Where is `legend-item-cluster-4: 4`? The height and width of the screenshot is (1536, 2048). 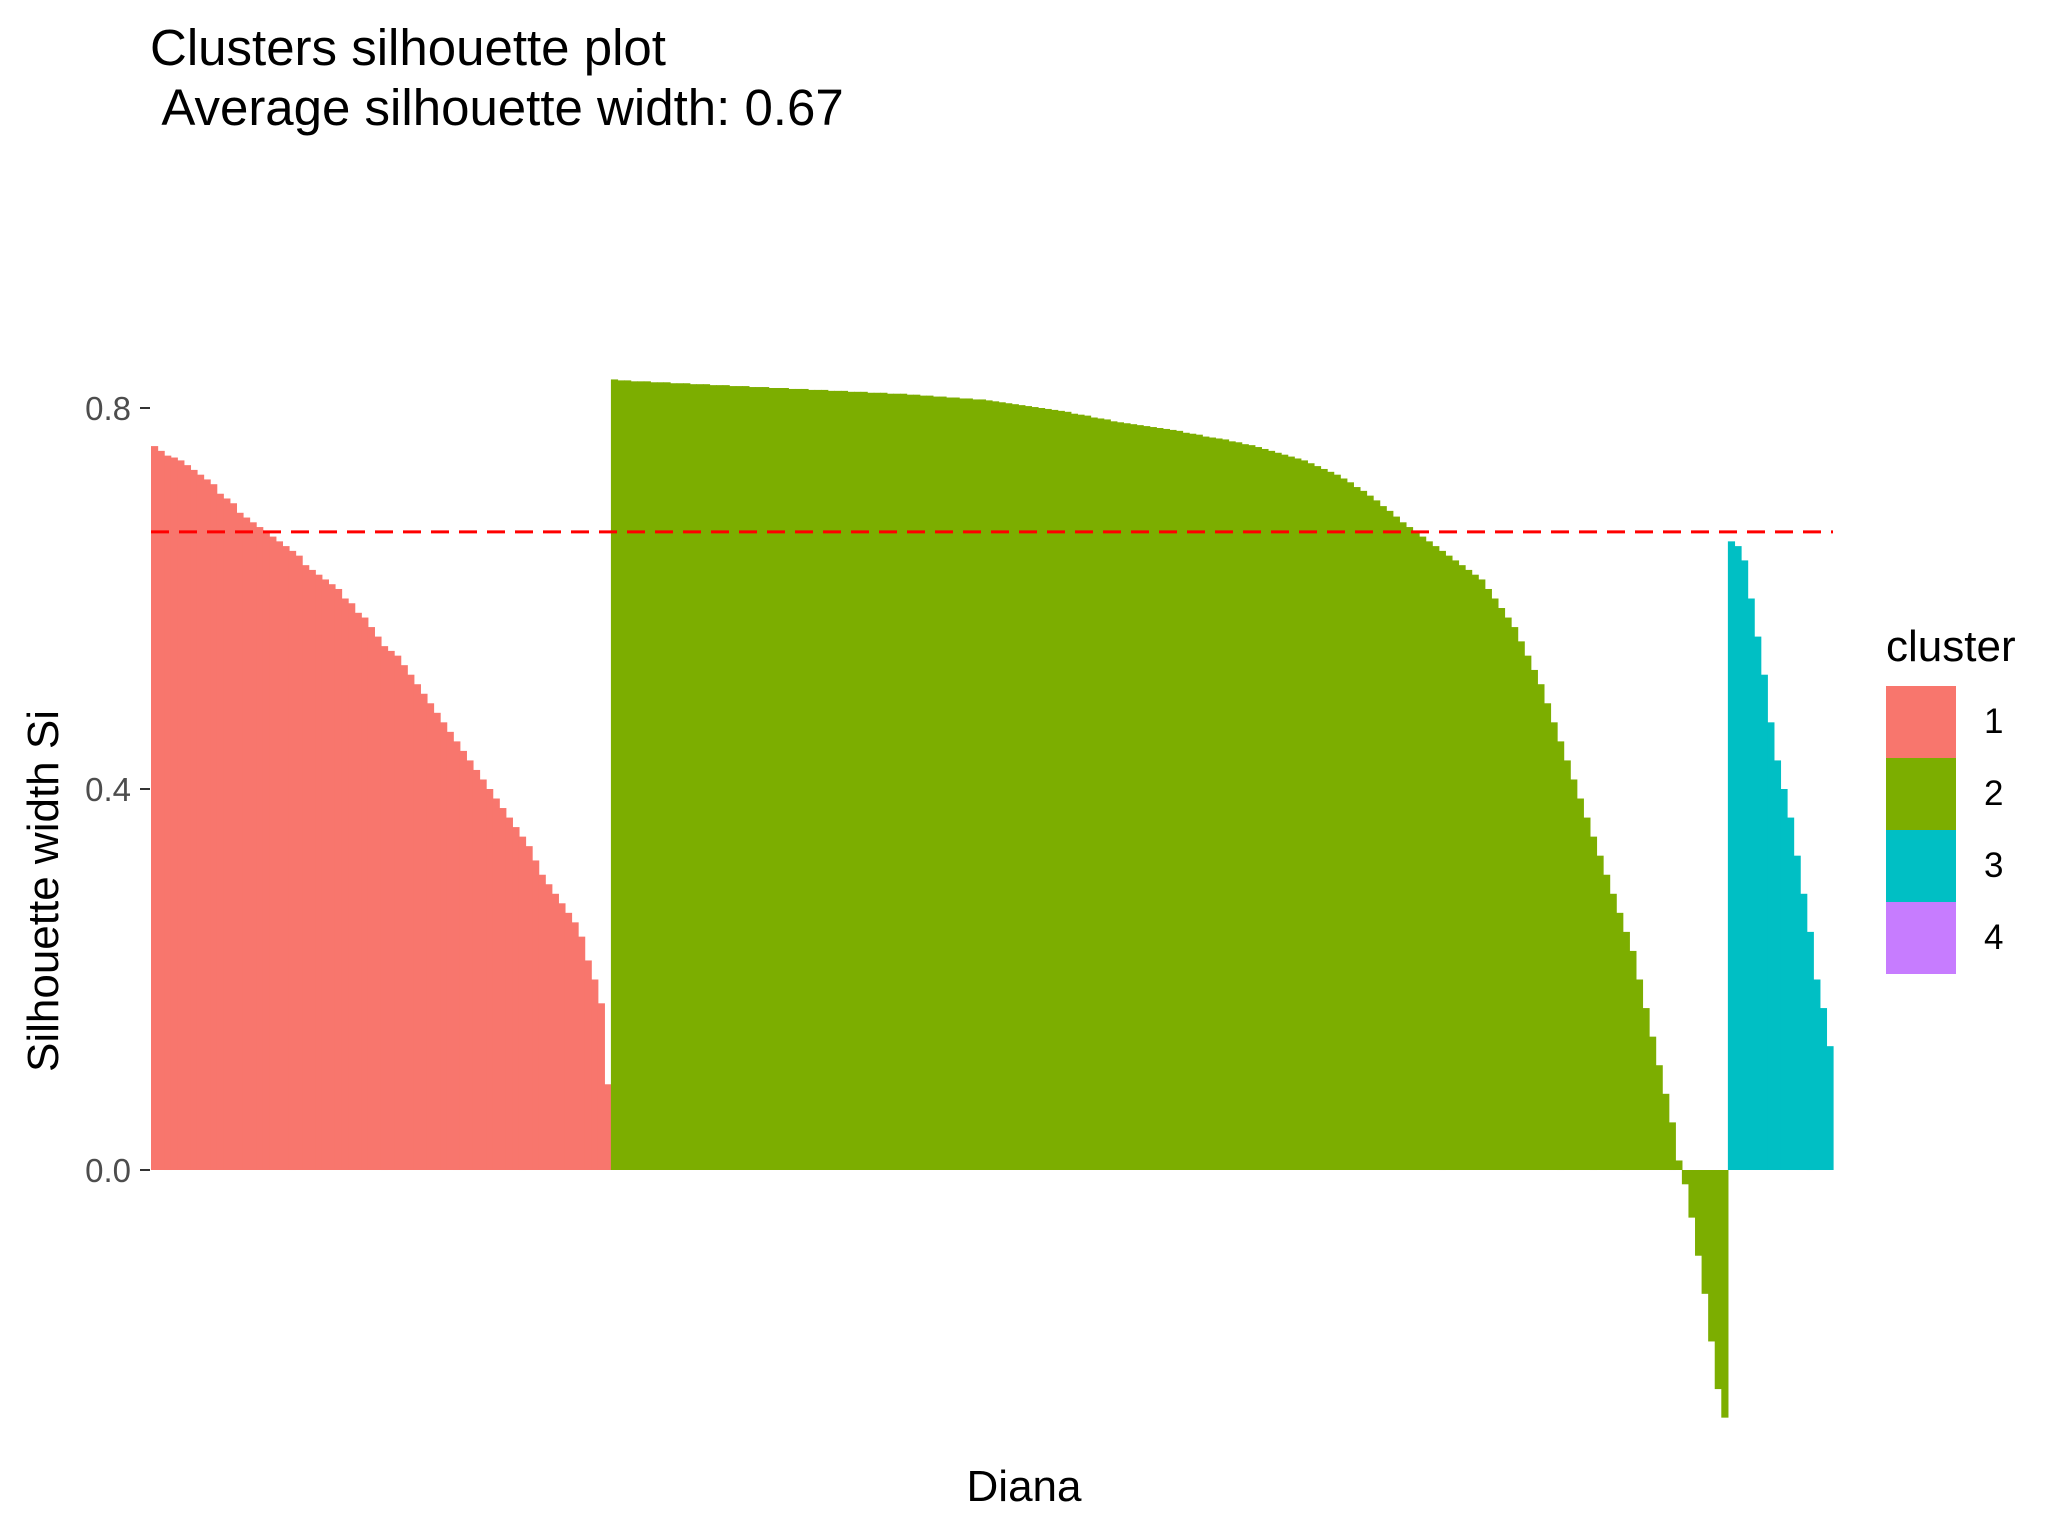
legend-item-cluster-4: 4 is located at coordinates (1951, 938).